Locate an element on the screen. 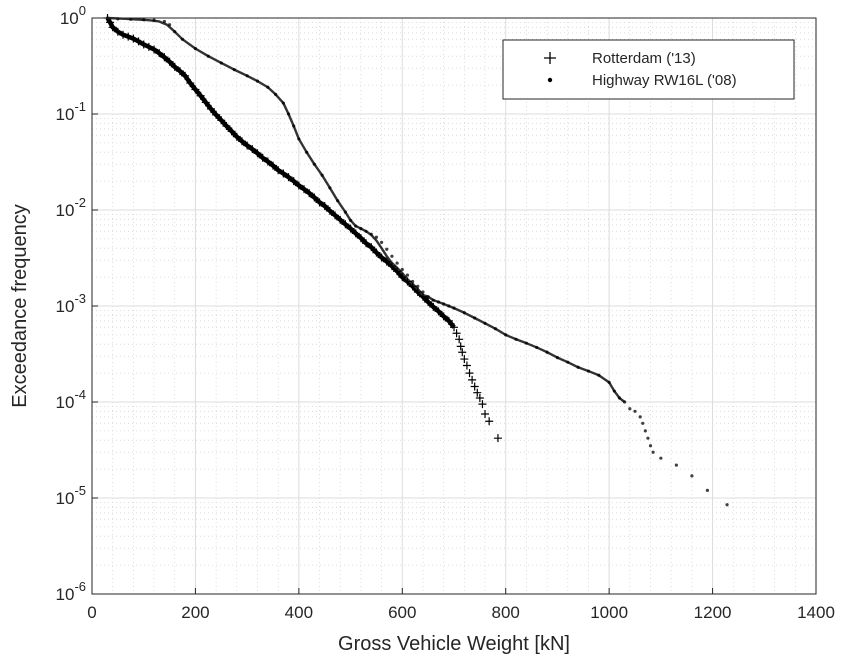 This screenshot has width=843, height=658. y-tick-label: 10⁰ is located at coordinates (73, 15).